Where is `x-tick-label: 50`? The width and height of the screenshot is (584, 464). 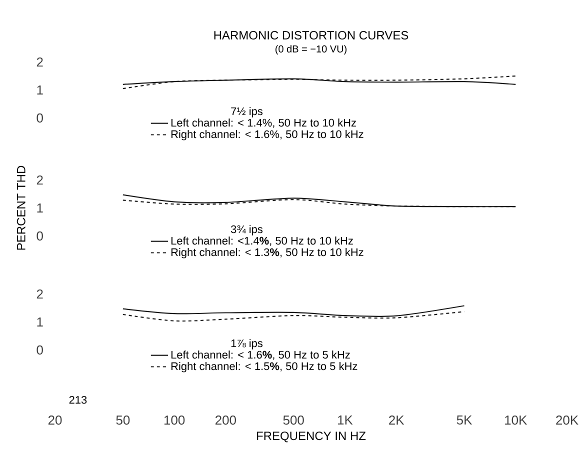 x-tick-label: 50 is located at coordinates (123, 420).